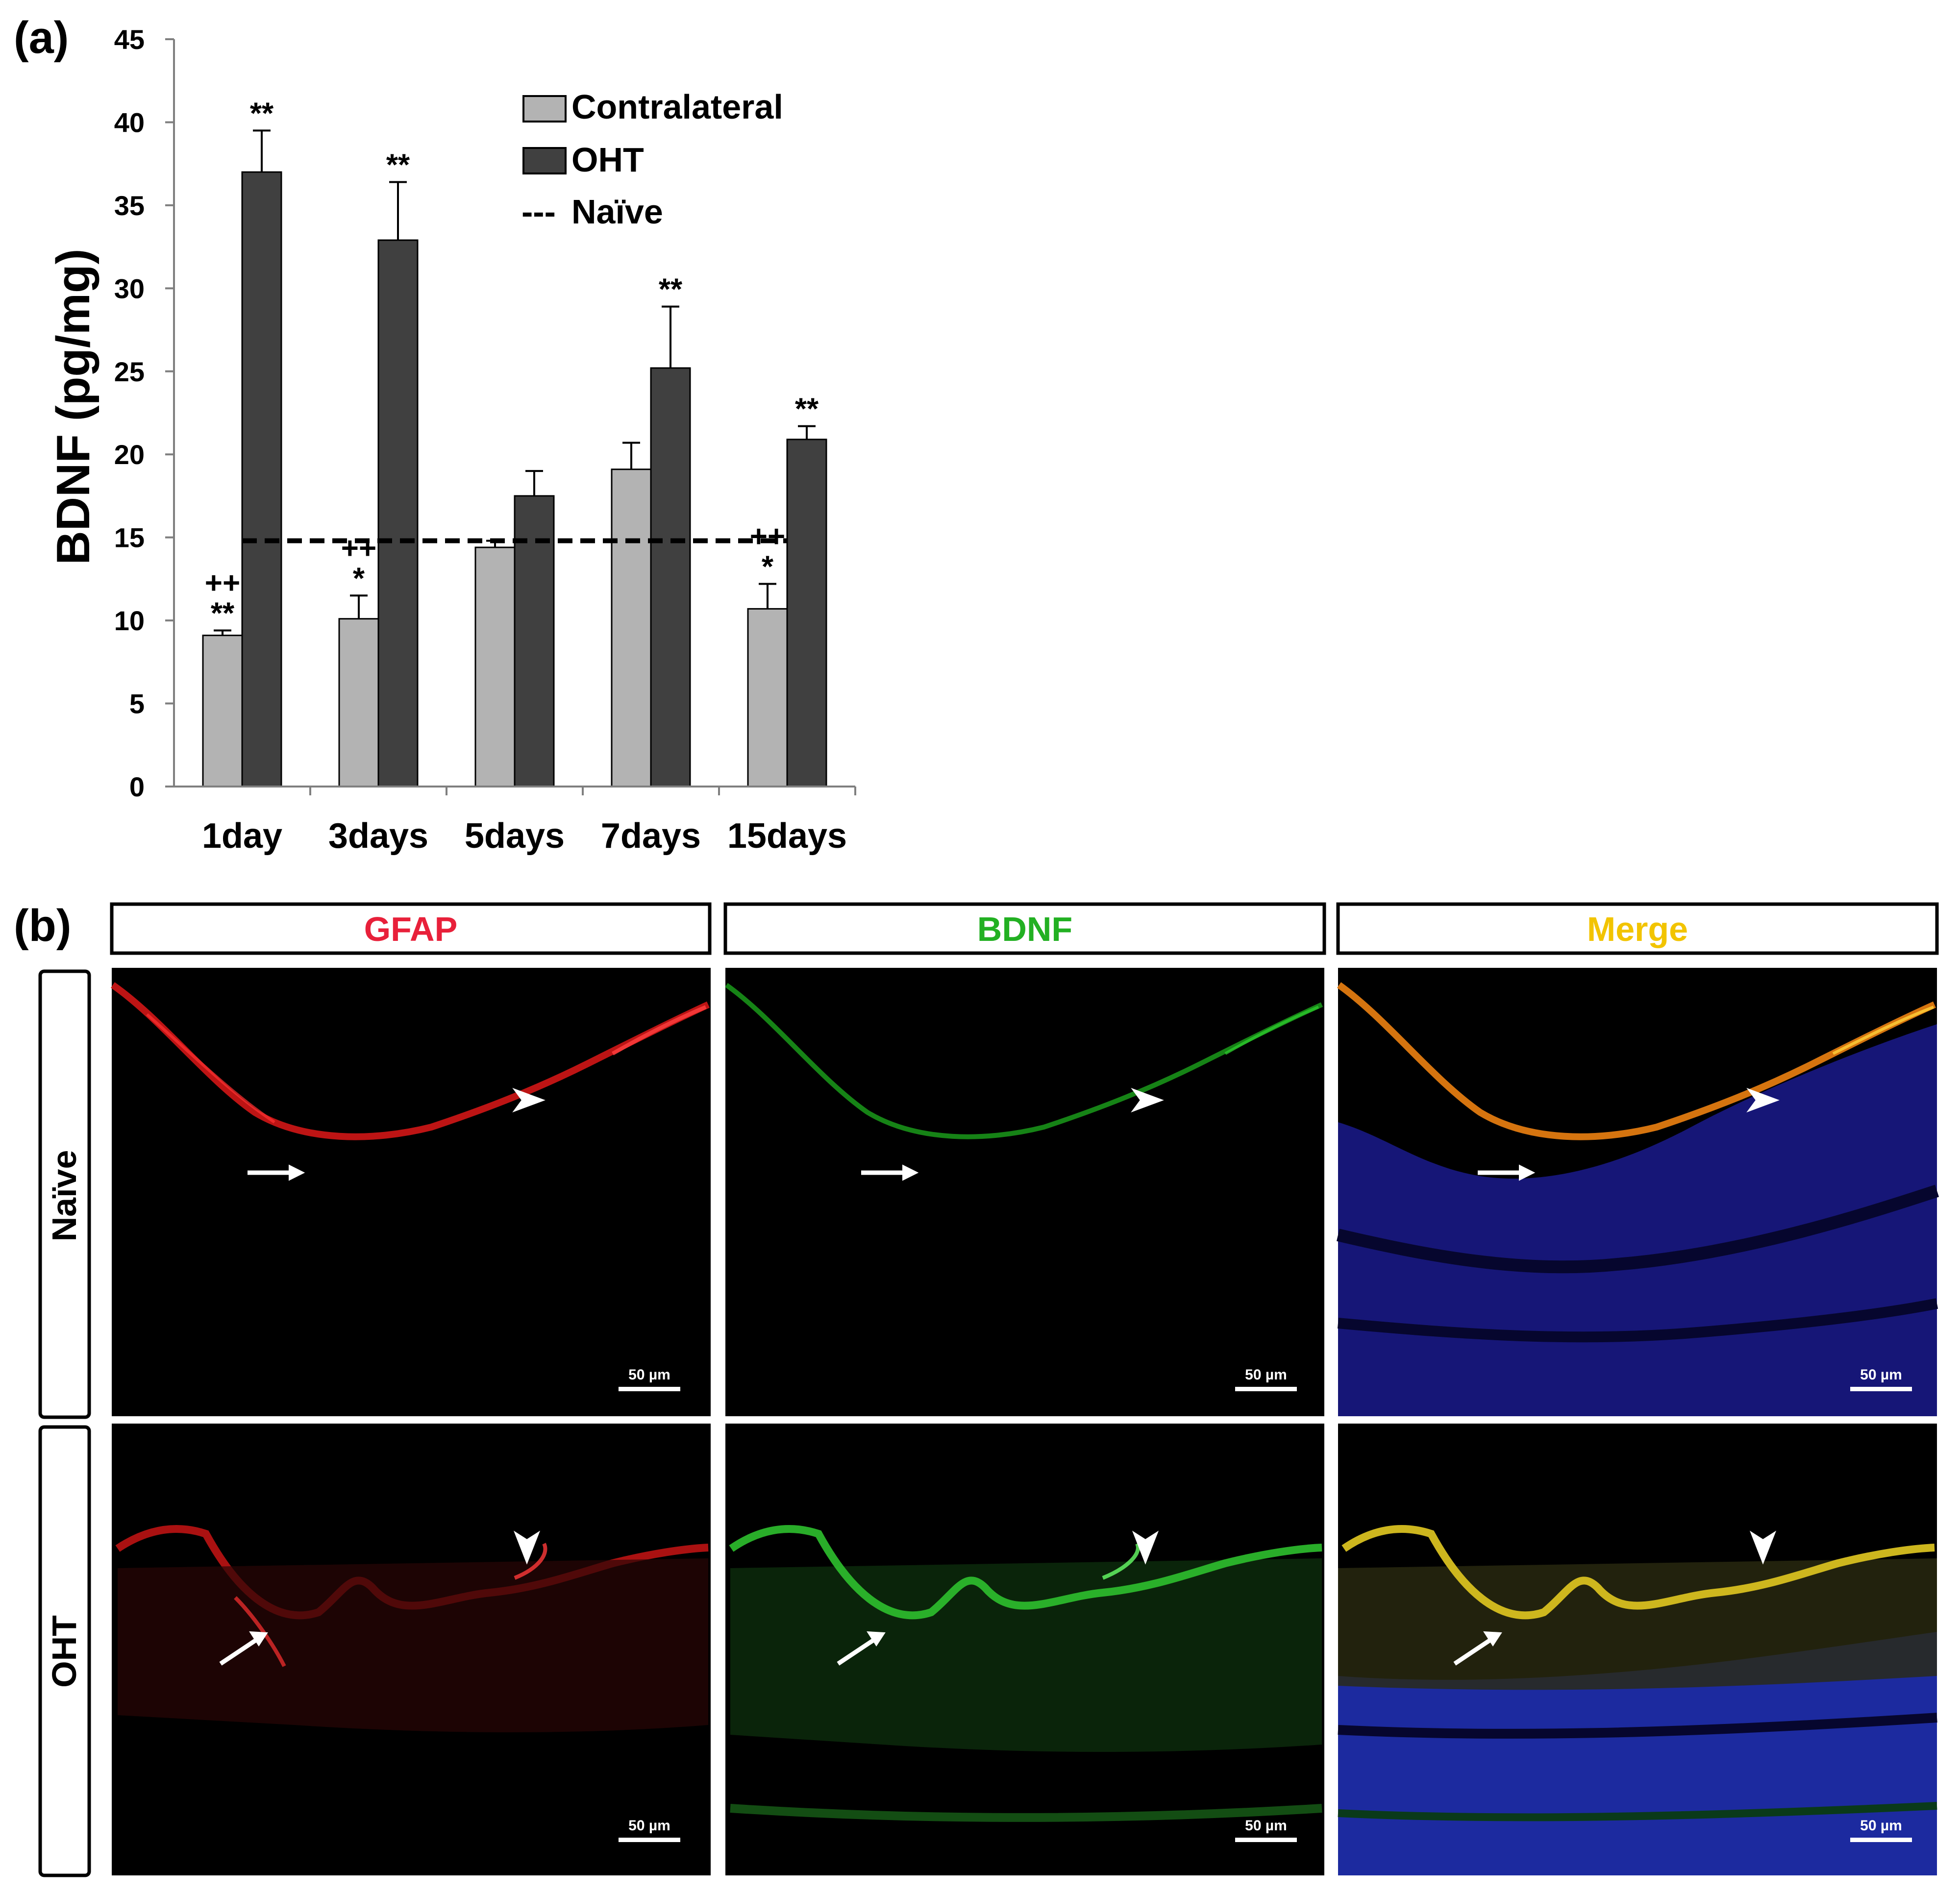  I want to click on x-tick-label: 1day, so click(242, 836).